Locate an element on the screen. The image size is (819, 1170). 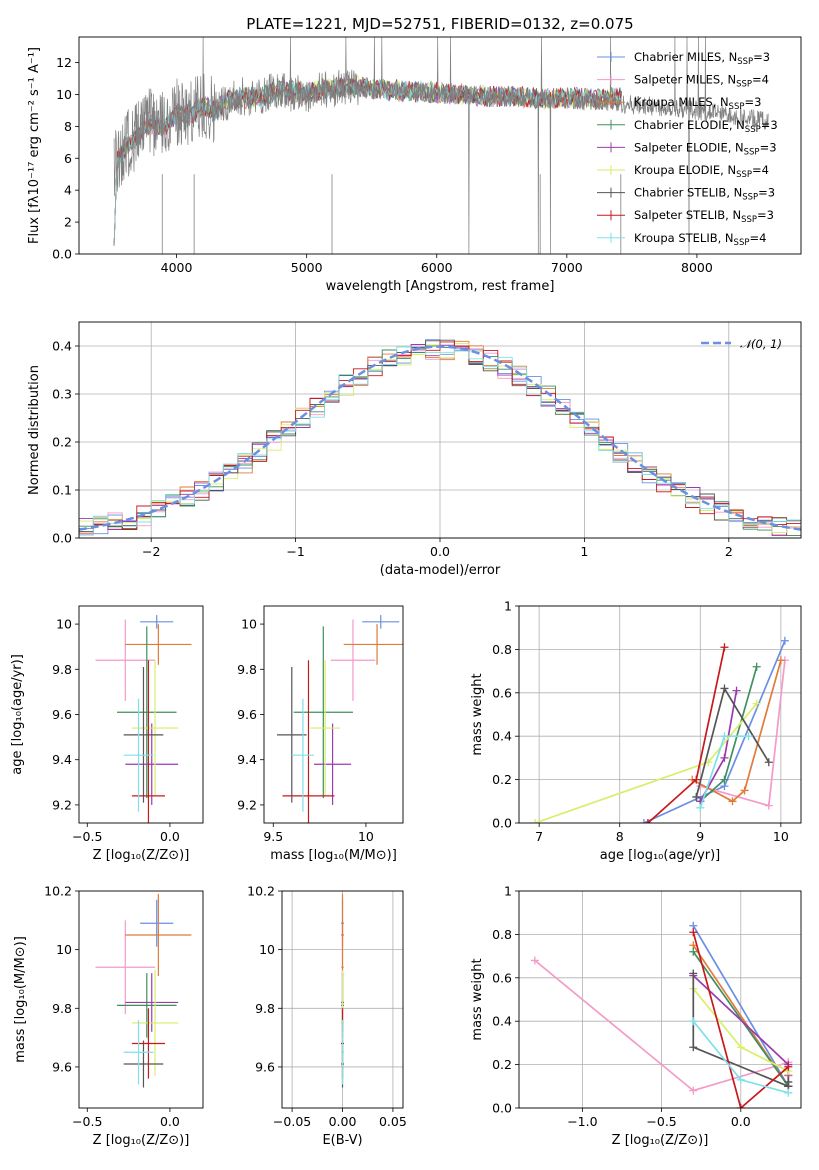
x-axis-label: E(B-V) is located at coordinates (342, 1140).